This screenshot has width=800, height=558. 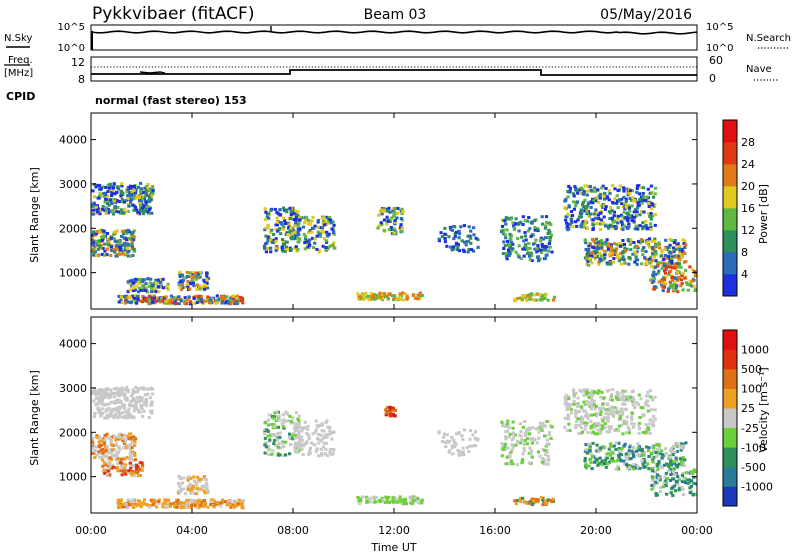 I want to click on colorbar-swatch, so click(x=730, y=131).